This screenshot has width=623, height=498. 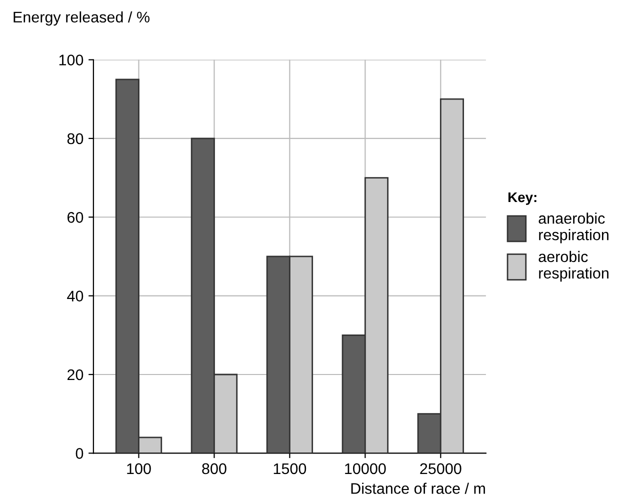 What do you see at coordinates (80, 453) in the screenshot?
I see `y-tick-label: 0` at bounding box center [80, 453].